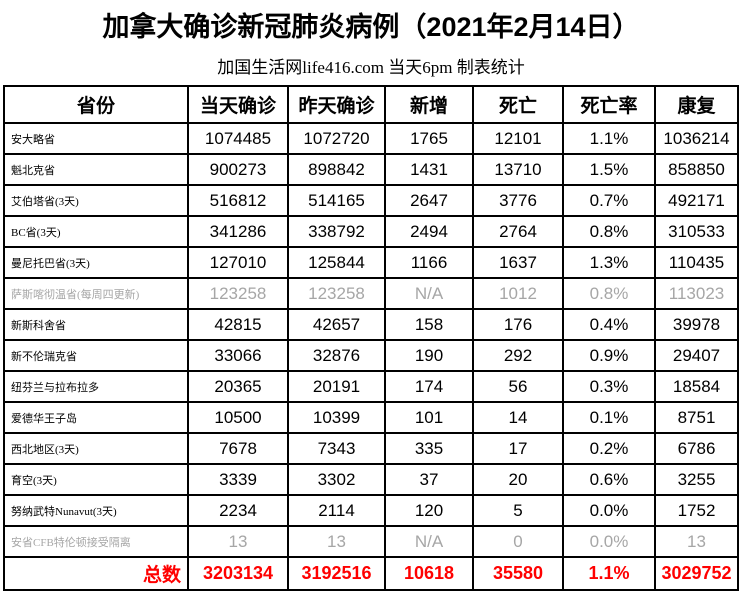  Describe the element at coordinates (371, 67) in the screenshot. I see `page-subtitle: 加国生活网life416.com 当天6pm 制表统计` at that location.